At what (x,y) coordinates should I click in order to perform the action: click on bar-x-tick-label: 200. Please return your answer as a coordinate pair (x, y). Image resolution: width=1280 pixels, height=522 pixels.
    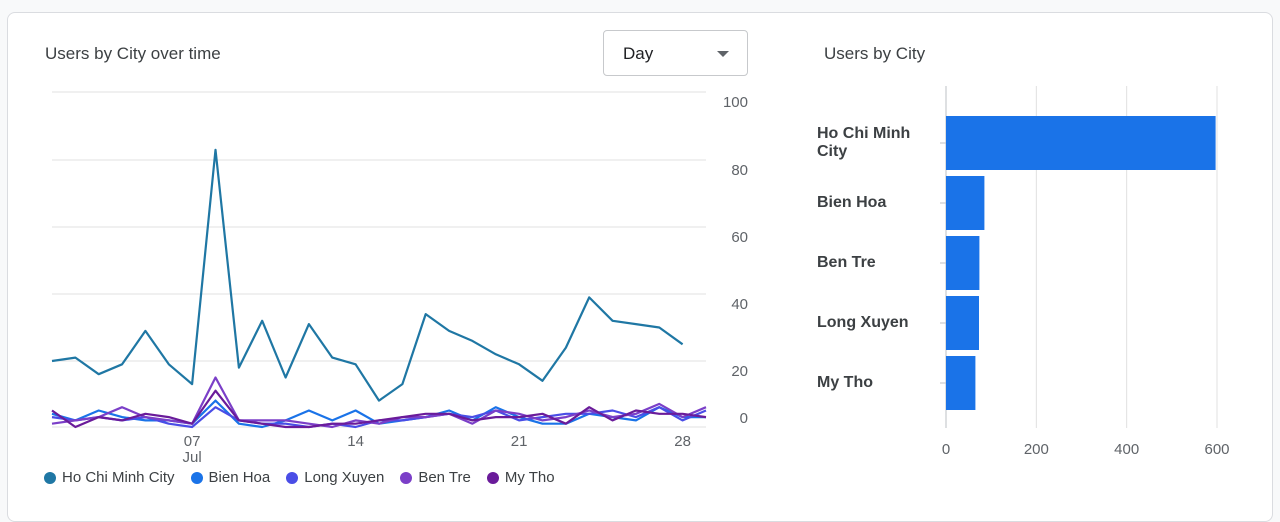
    Looking at the image, I should click on (1036, 449).